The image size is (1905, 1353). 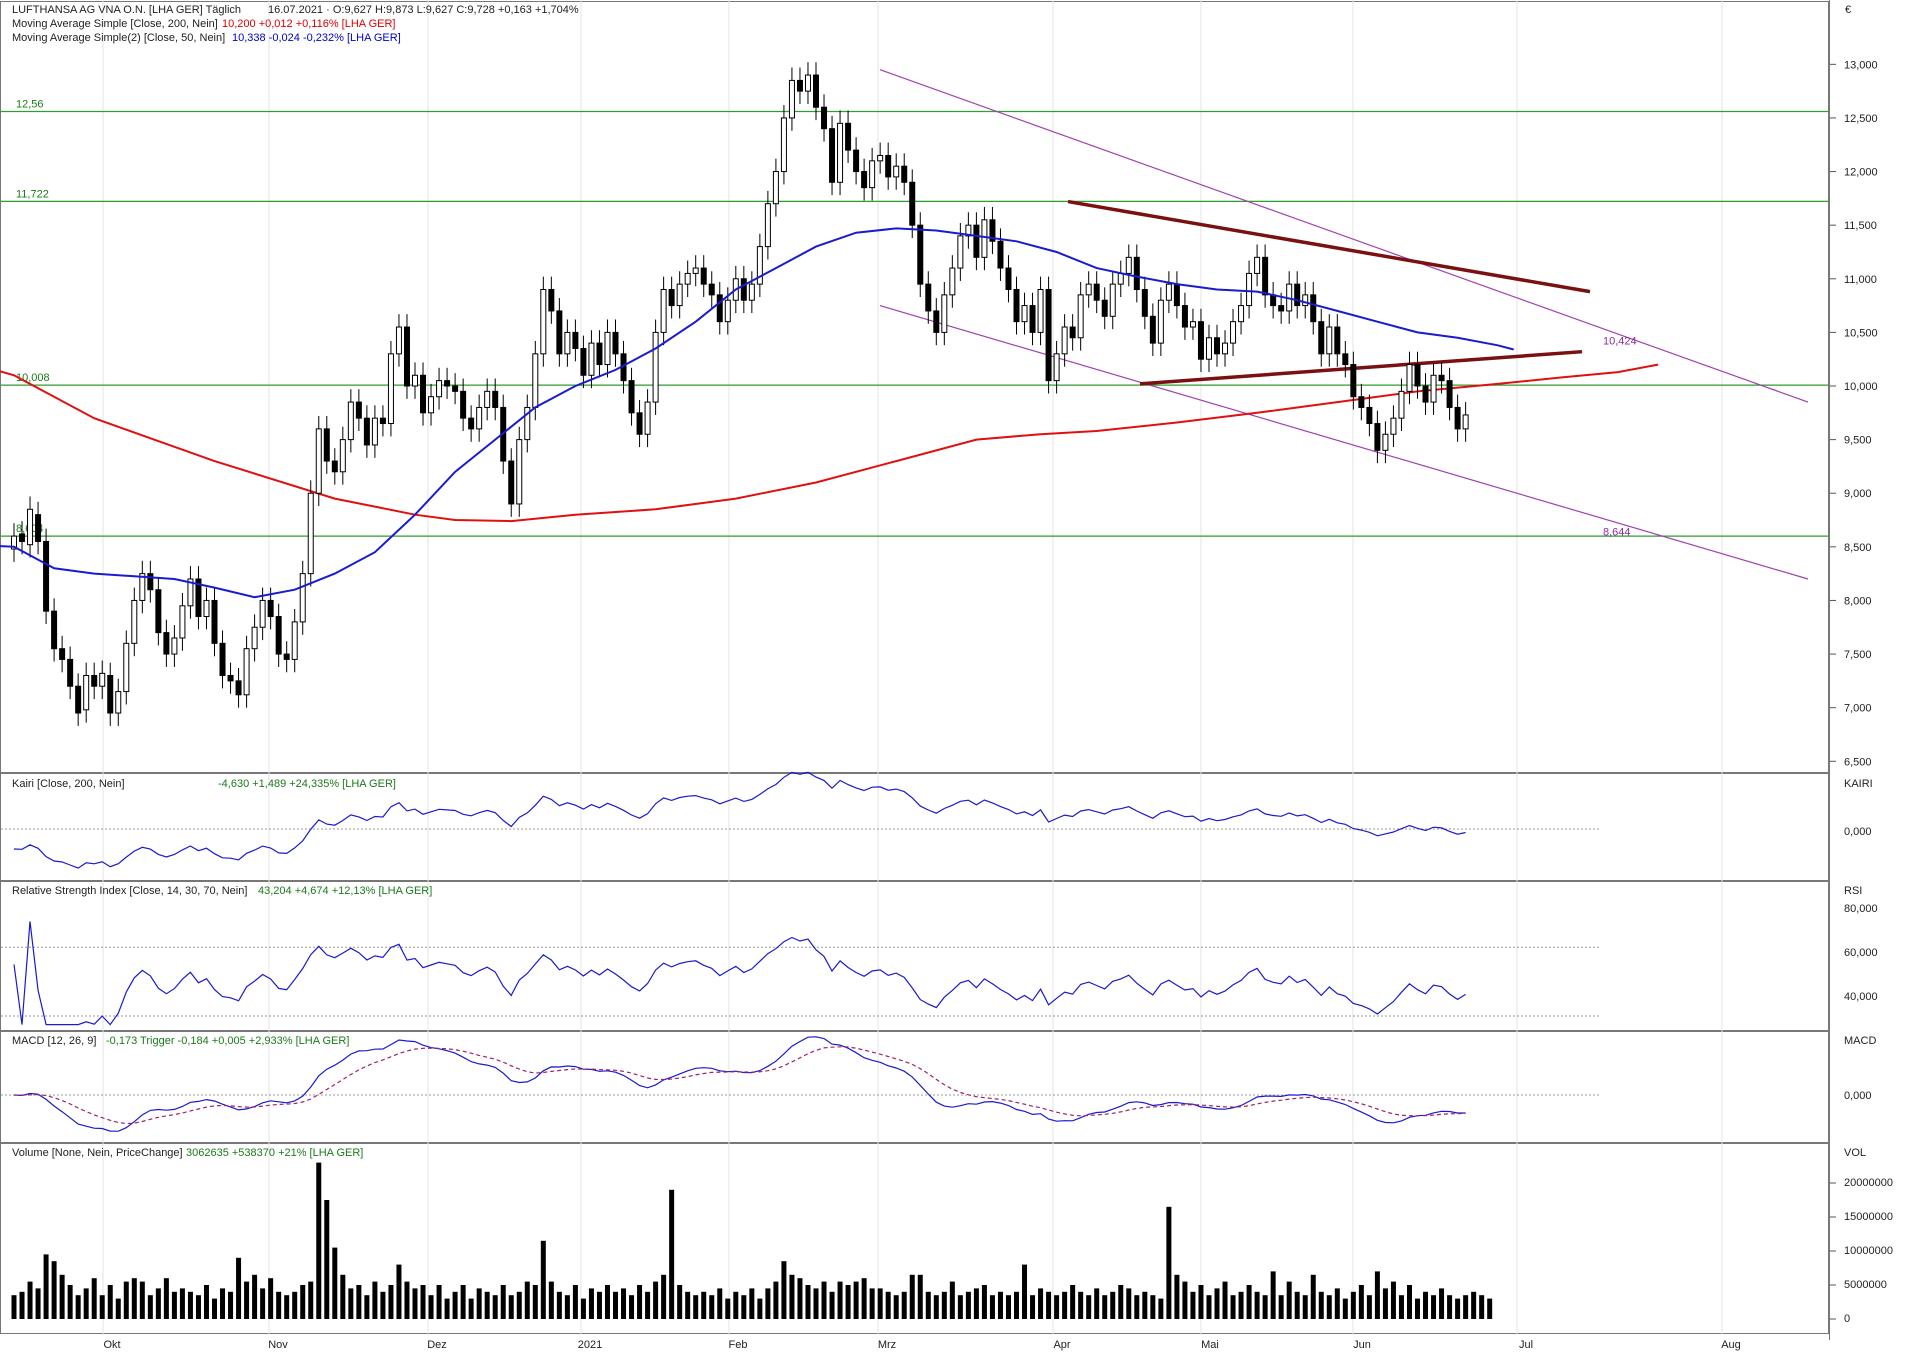 What do you see at coordinates (1860, 280) in the screenshot?
I see `price-tick-label: 11,000` at bounding box center [1860, 280].